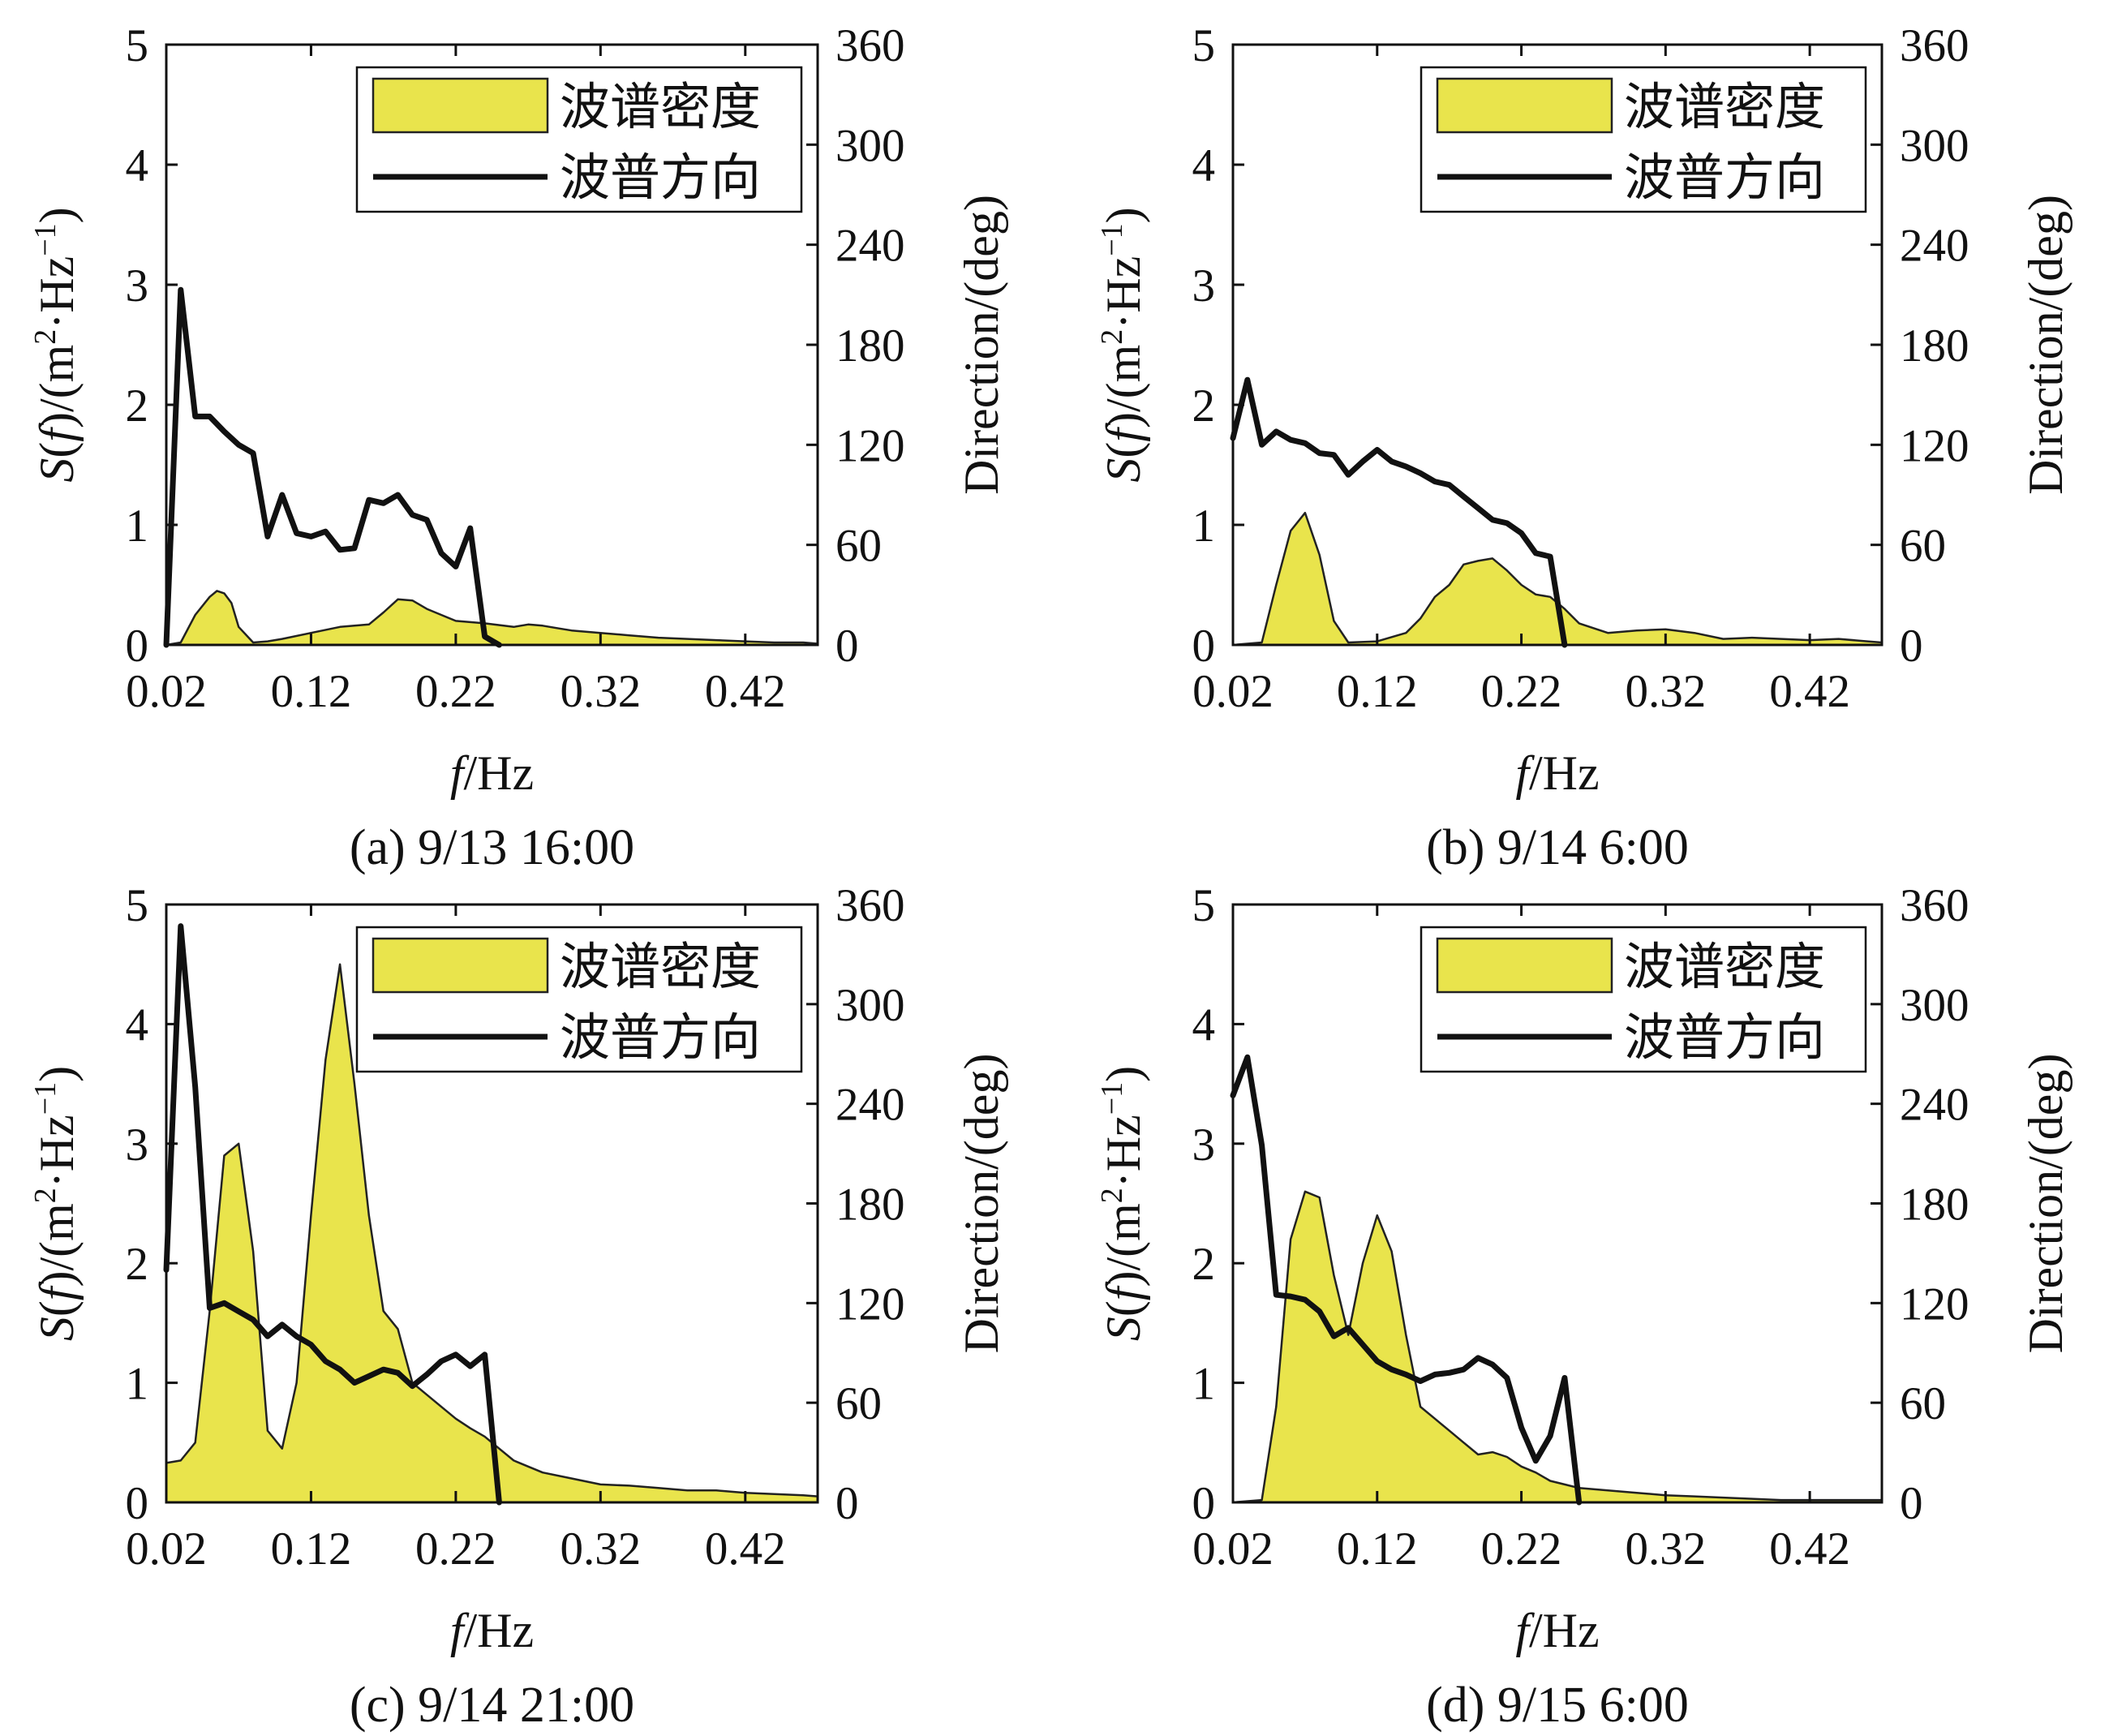 The height and width of the screenshot is (1736, 2109). What do you see at coordinates (1123, 1151) in the screenshot?
I see `y-left-label-hz: ·Hz` at bounding box center [1123, 1151].